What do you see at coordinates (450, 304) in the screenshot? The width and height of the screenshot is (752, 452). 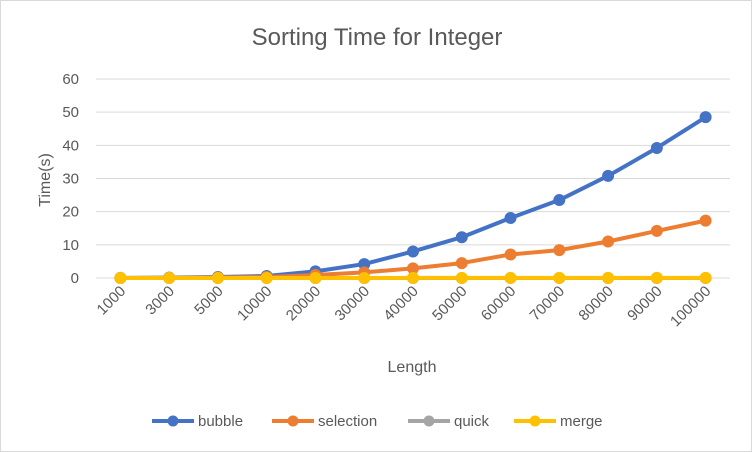 I see `x-tick-label: 50000` at bounding box center [450, 304].